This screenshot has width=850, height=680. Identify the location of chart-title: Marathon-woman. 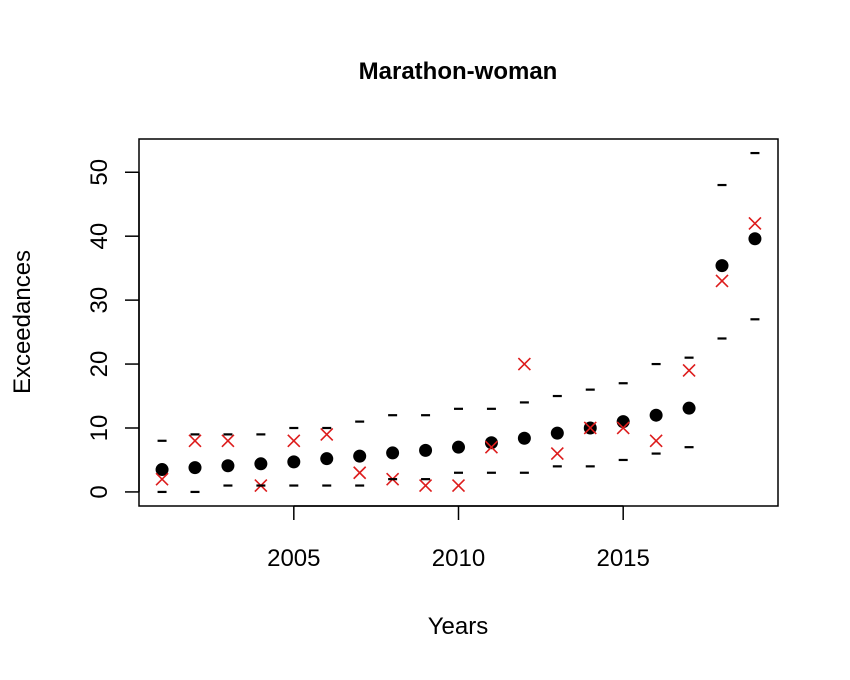
(458, 71).